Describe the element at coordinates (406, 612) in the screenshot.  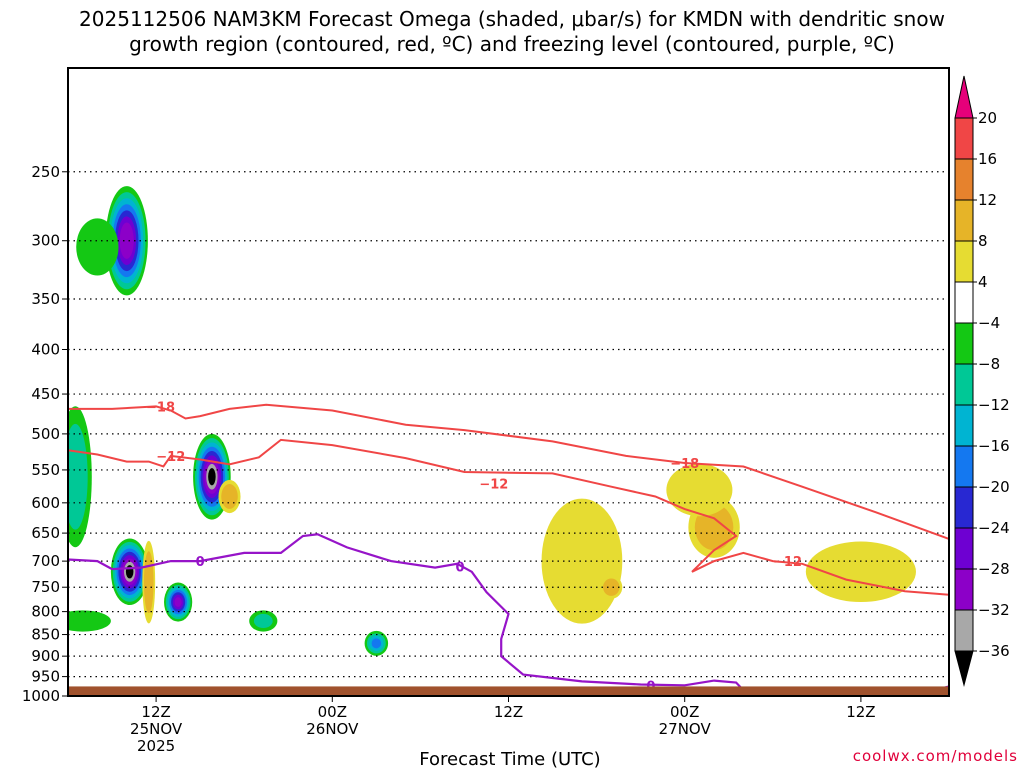
I see `freezing-level-contour` at that location.